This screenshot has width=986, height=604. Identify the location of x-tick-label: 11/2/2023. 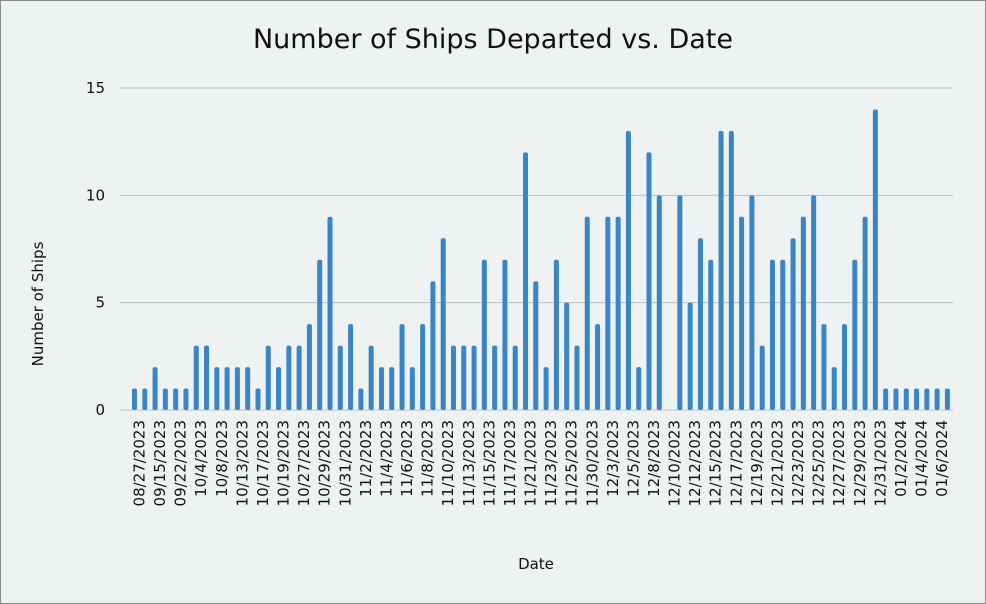
(366, 458).